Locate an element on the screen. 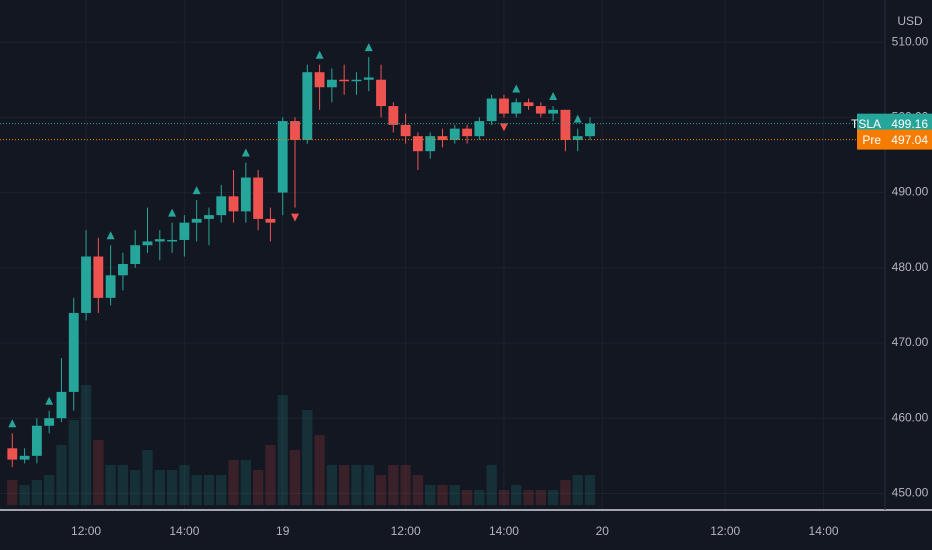 Image resolution: width=932 pixels, height=550 pixels. price-label-name: Pre is located at coordinates (871, 140).